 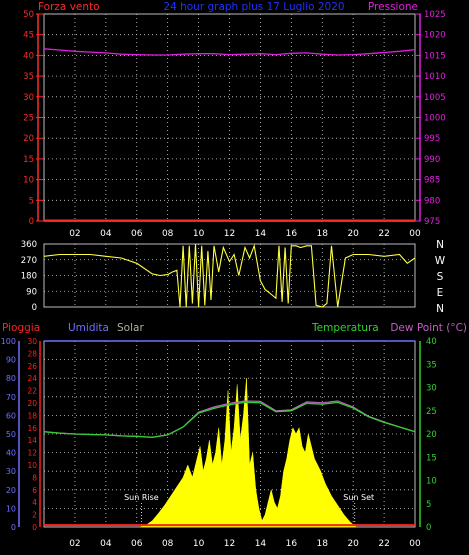 What do you see at coordinates (8, 341) in the screenshot?
I see `humidity-tick-label: 100` at bounding box center [8, 341].